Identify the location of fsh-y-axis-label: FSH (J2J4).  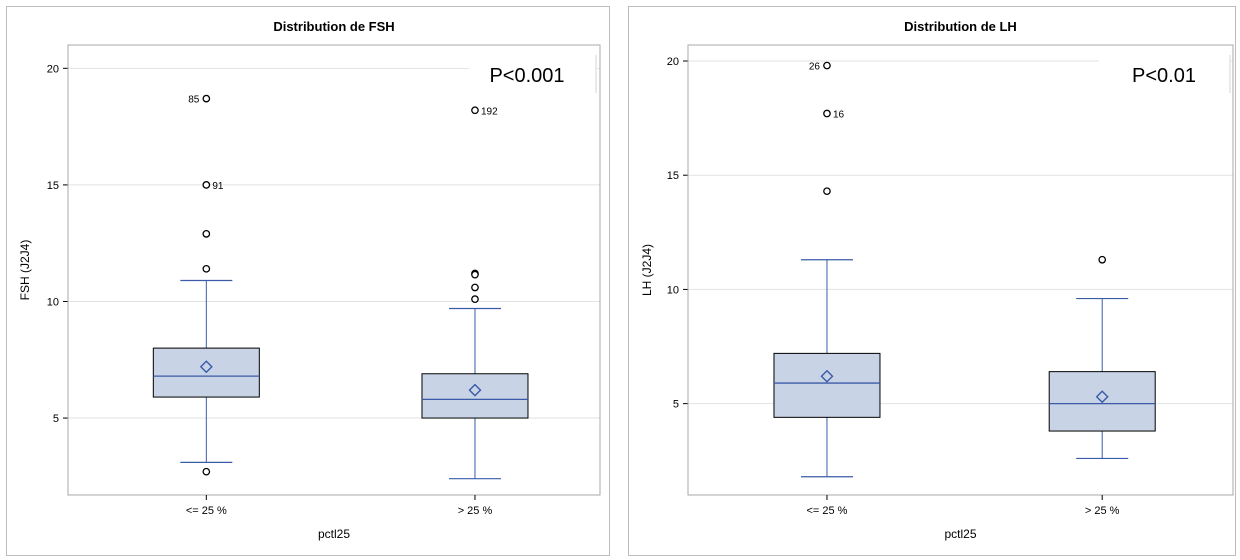
(25, 270).